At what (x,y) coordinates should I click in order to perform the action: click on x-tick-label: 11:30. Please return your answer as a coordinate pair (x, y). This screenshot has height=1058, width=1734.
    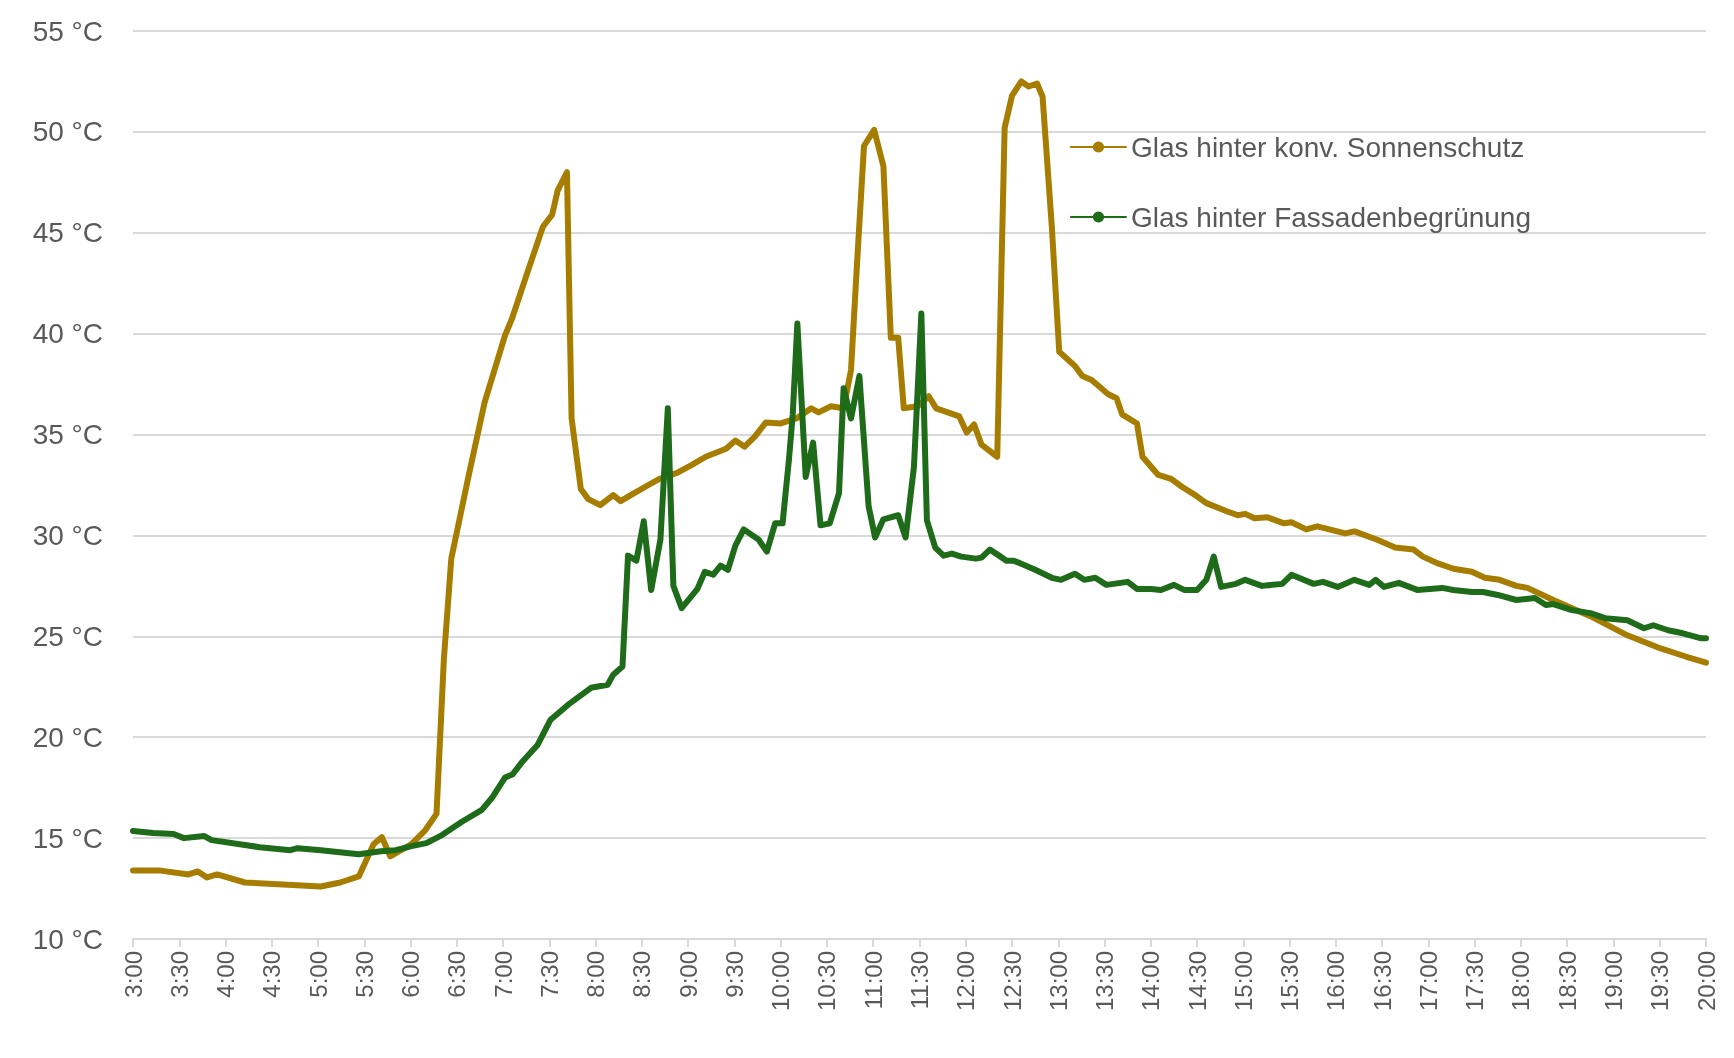
    Looking at the image, I should click on (919, 980).